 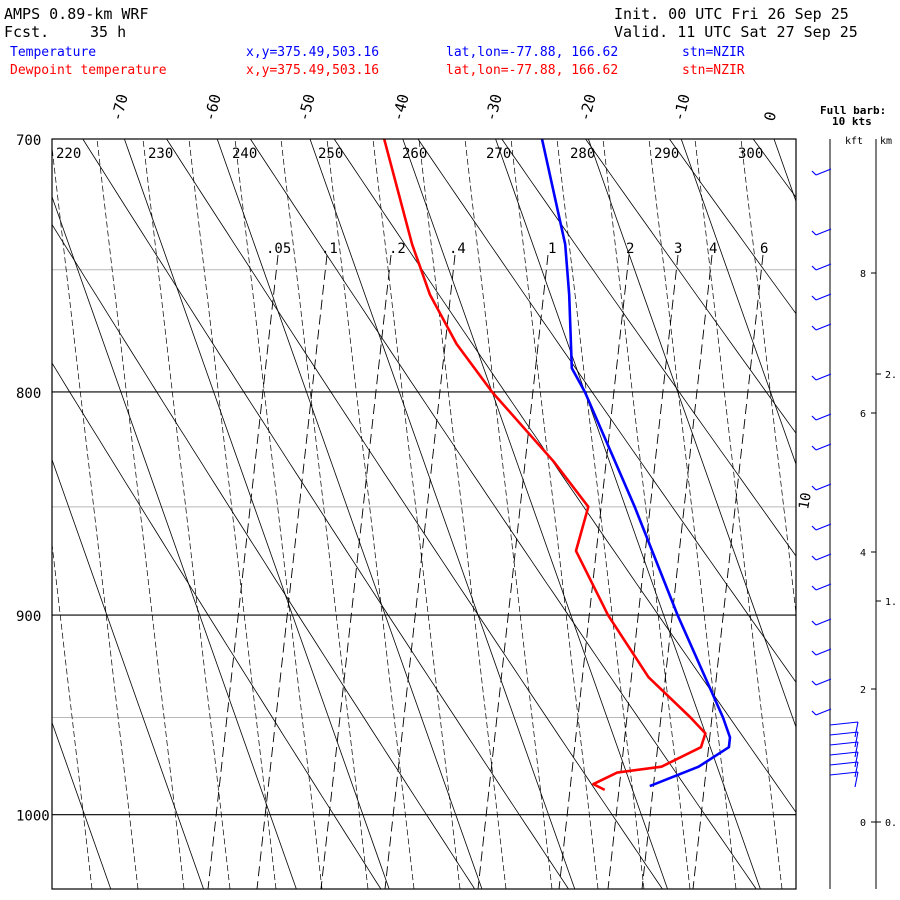 What do you see at coordinates (68, 154) in the screenshot?
I see `theta-label: 220` at bounding box center [68, 154].